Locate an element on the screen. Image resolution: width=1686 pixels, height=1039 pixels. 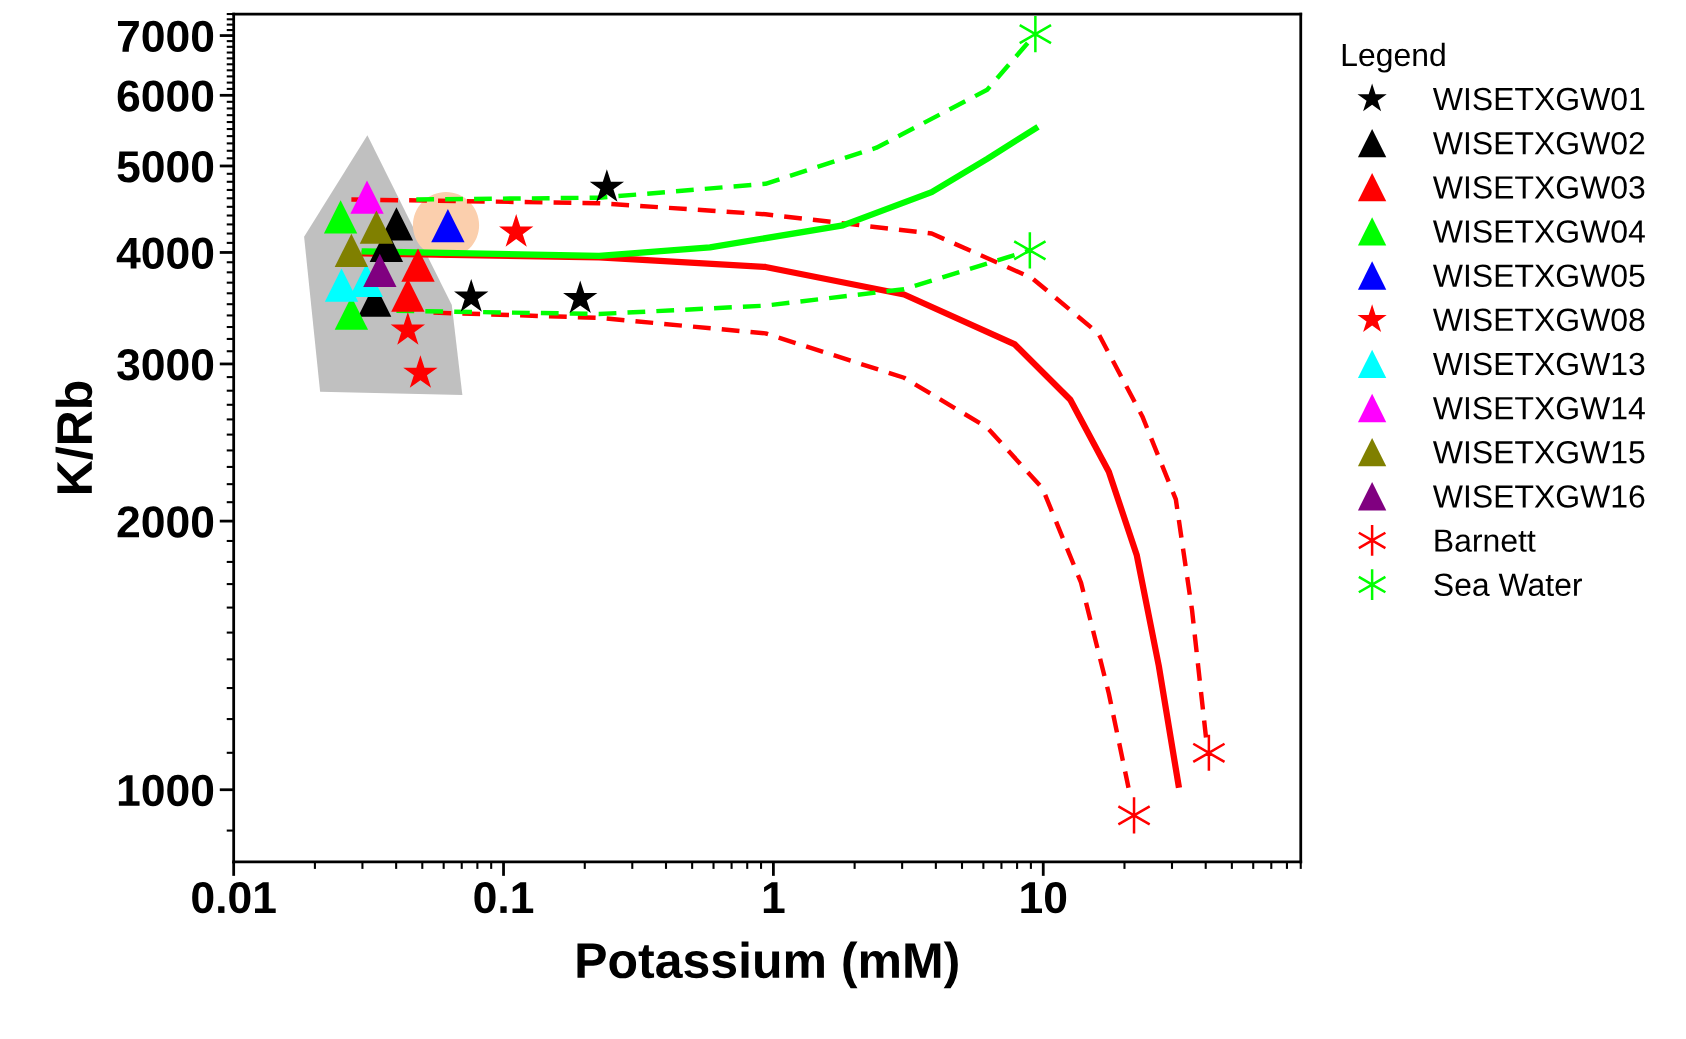
legend-label: WISETXGW02 is located at coordinates (1538, 143).